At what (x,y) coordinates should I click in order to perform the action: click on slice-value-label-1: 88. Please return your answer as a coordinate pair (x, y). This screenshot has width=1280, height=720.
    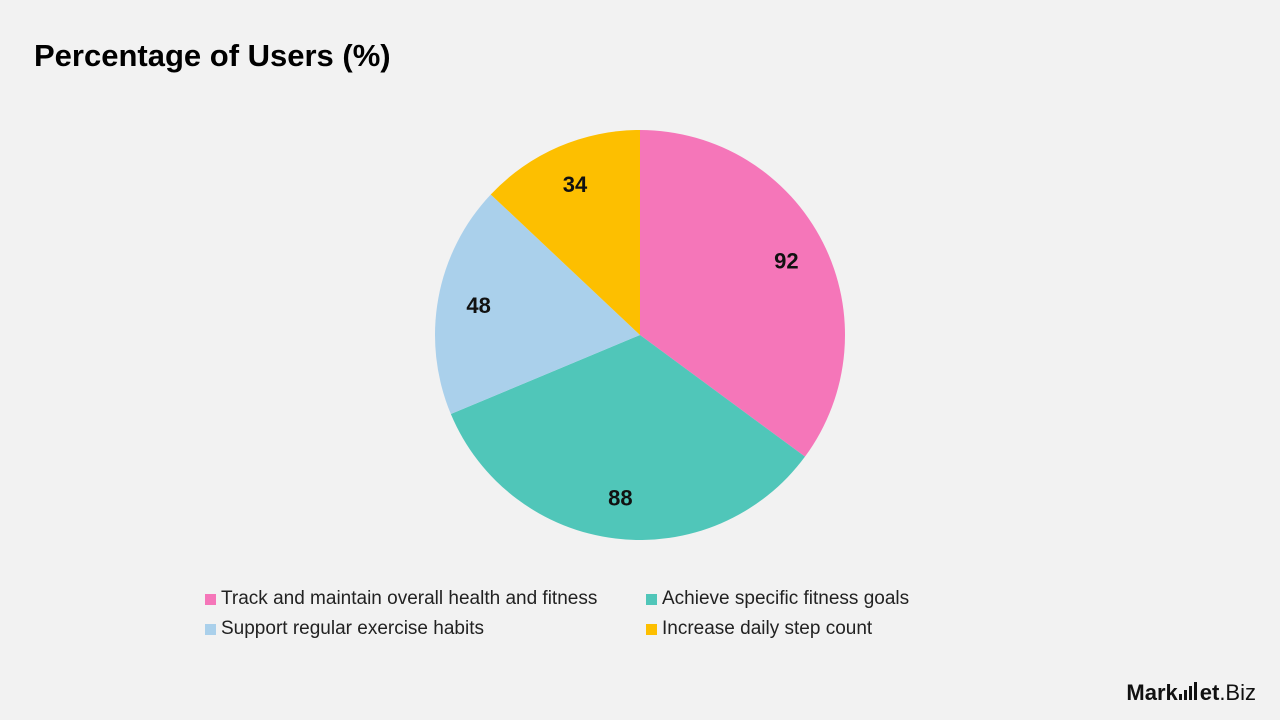
    Looking at the image, I should click on (620, 497).